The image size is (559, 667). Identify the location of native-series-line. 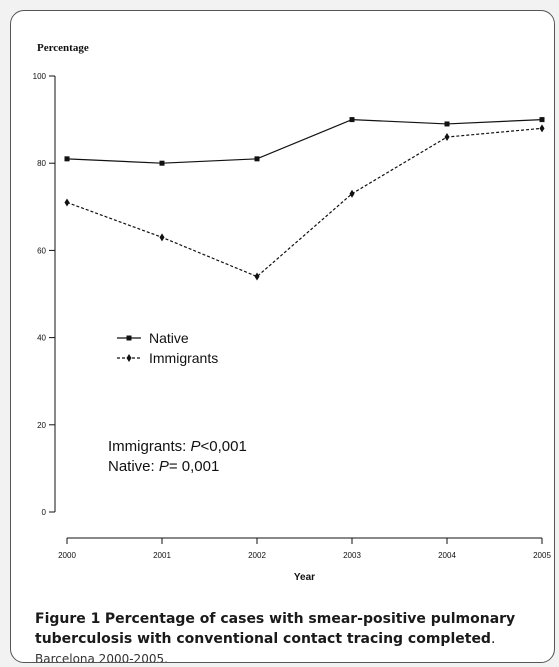
(304, 141).